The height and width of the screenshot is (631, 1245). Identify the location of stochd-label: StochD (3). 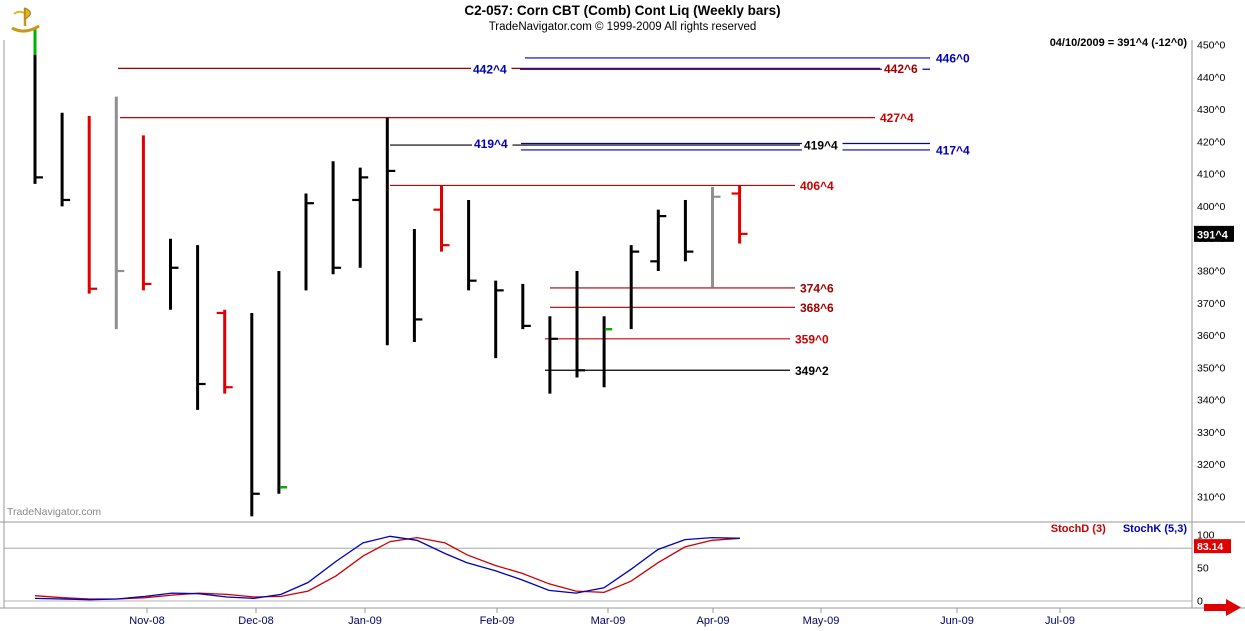
(1078, 529).